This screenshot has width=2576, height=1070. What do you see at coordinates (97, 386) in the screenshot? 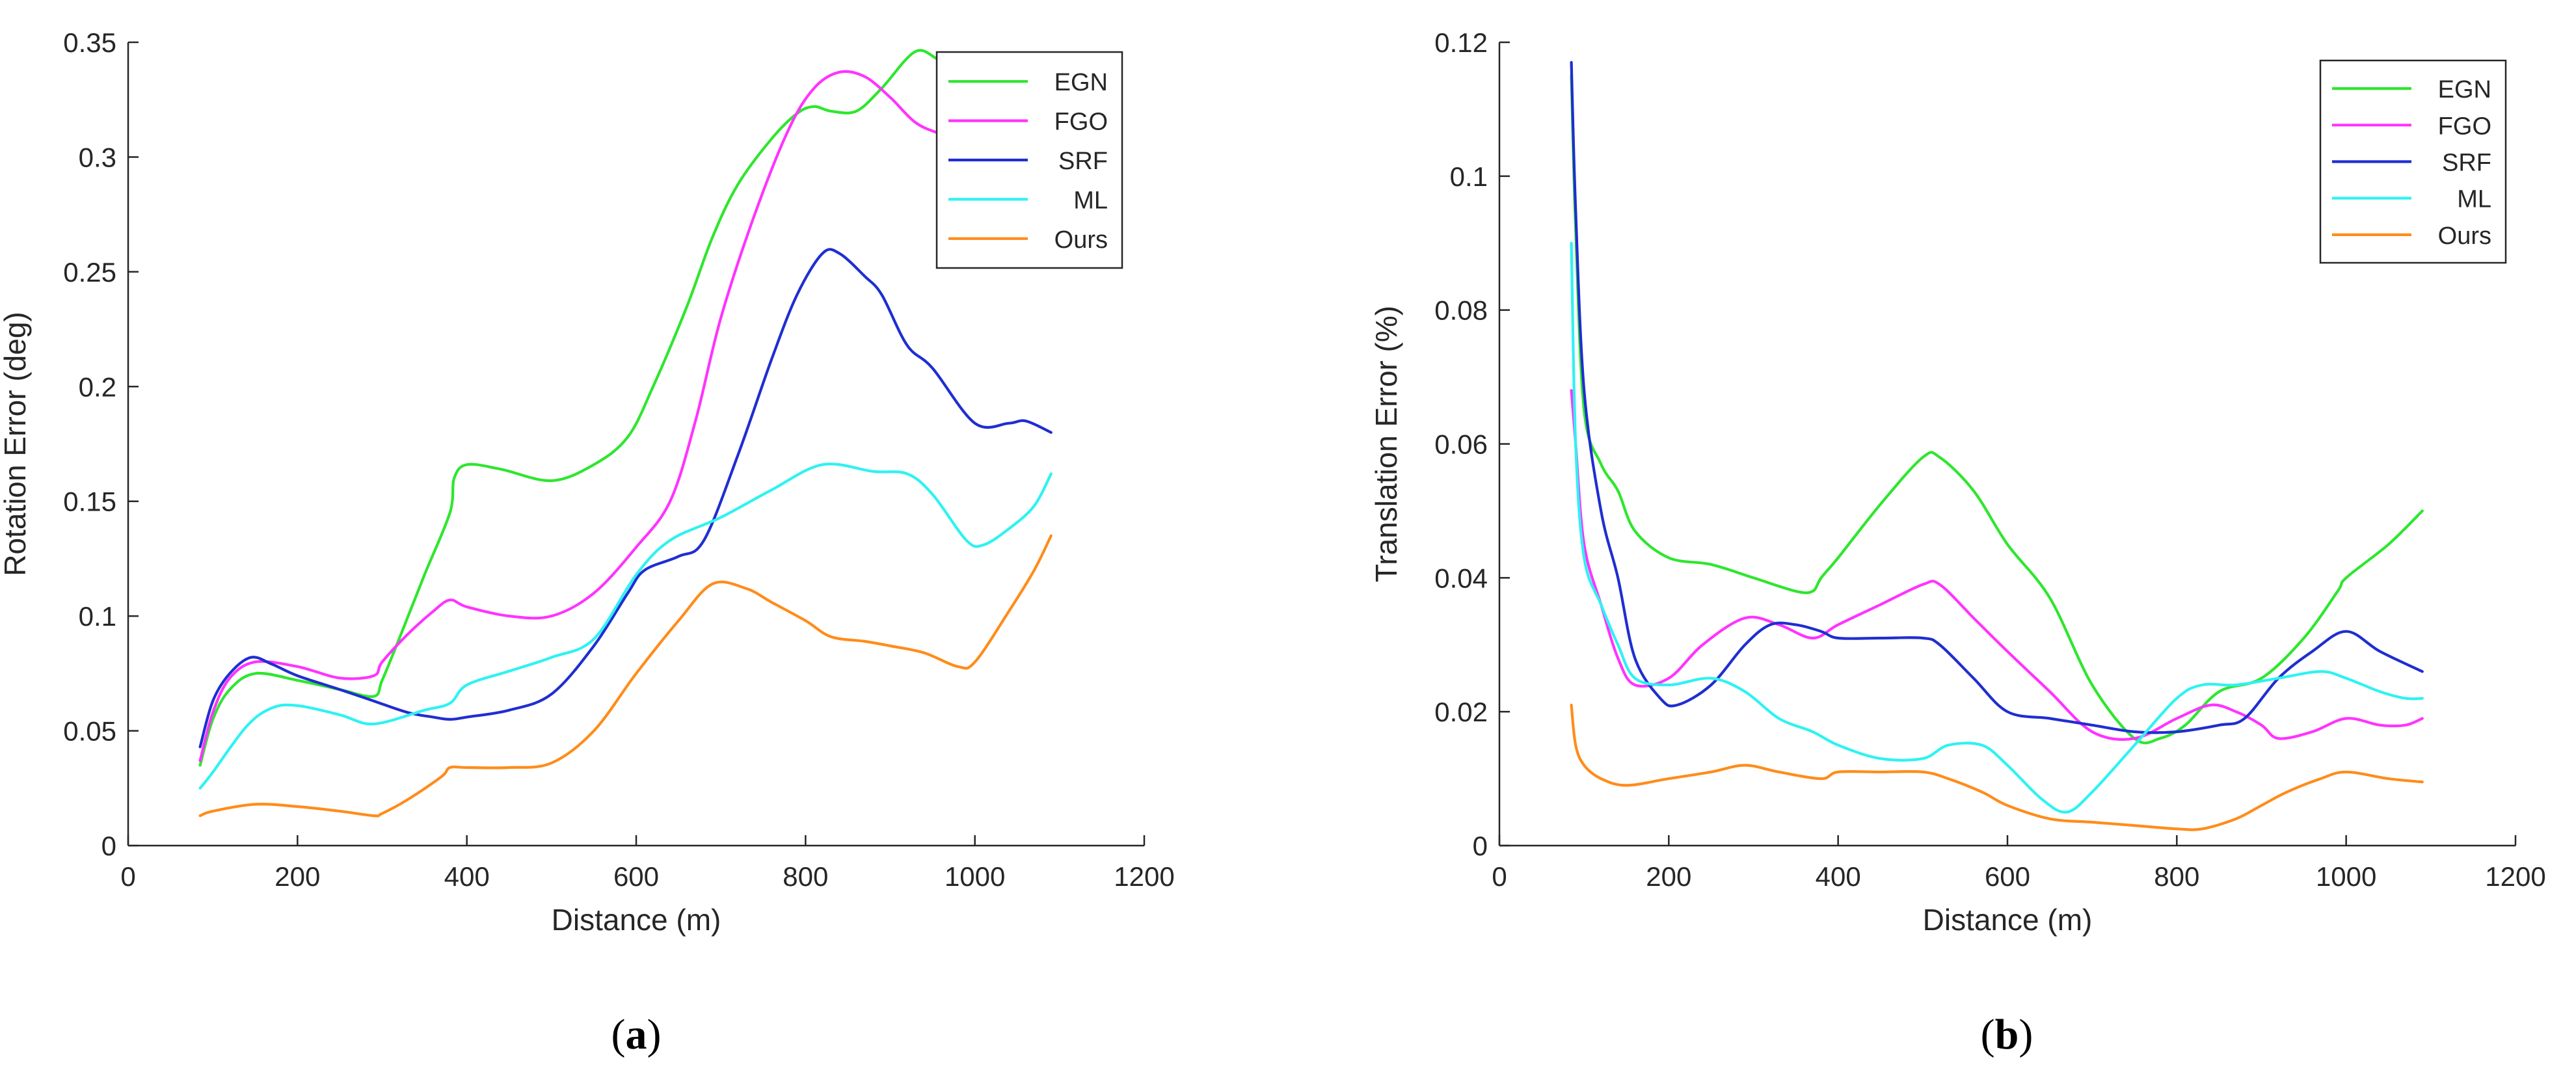
I see `y-tick-label: 0.2` at bounding box center [97, 386].